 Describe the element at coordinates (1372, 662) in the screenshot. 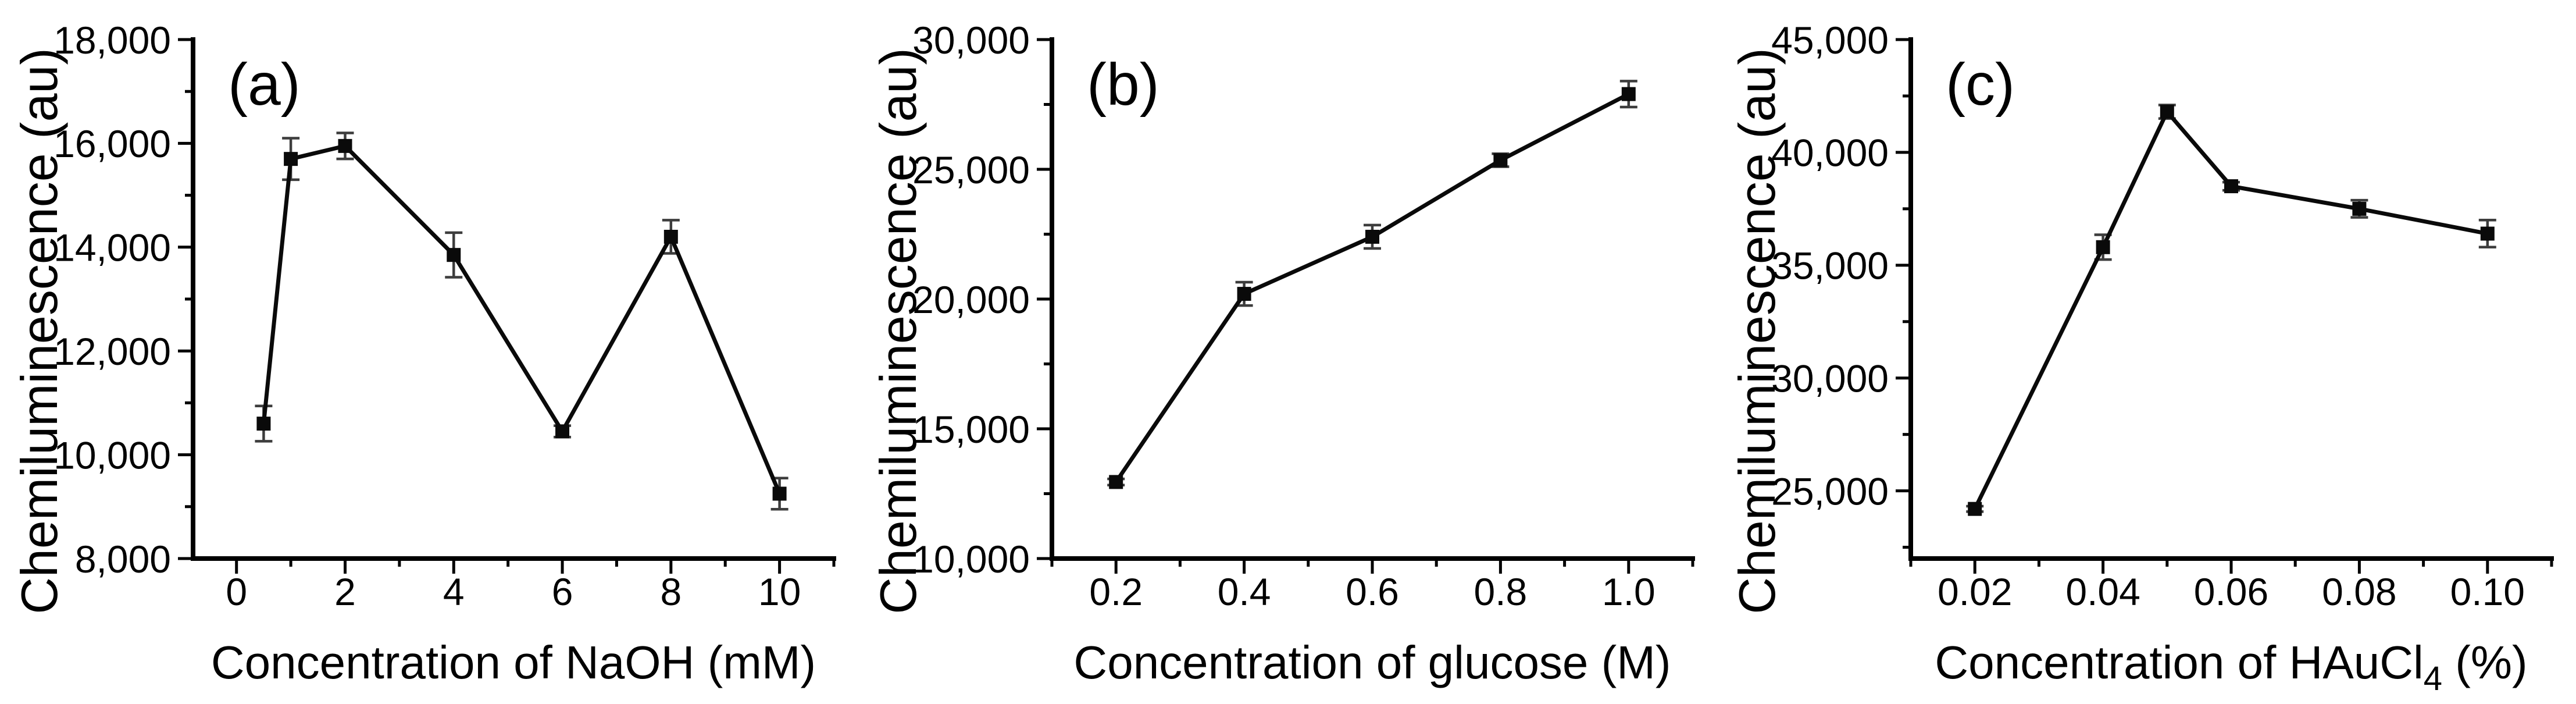

I see `x-axis-title: Concentration of glucose (M)` at that location.